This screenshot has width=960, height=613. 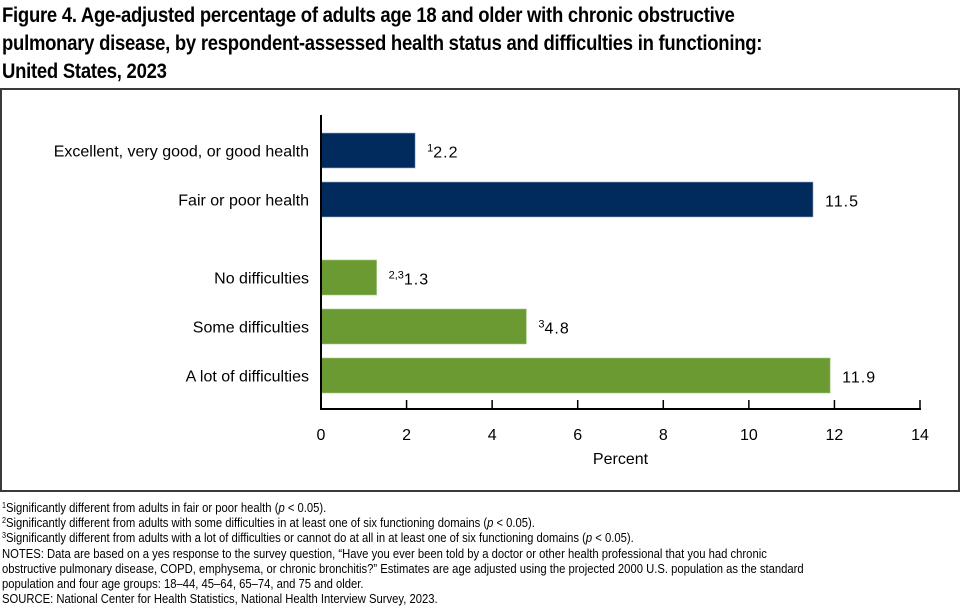 I want to click on x-tick-label: 8, so click(x=663, y=435).